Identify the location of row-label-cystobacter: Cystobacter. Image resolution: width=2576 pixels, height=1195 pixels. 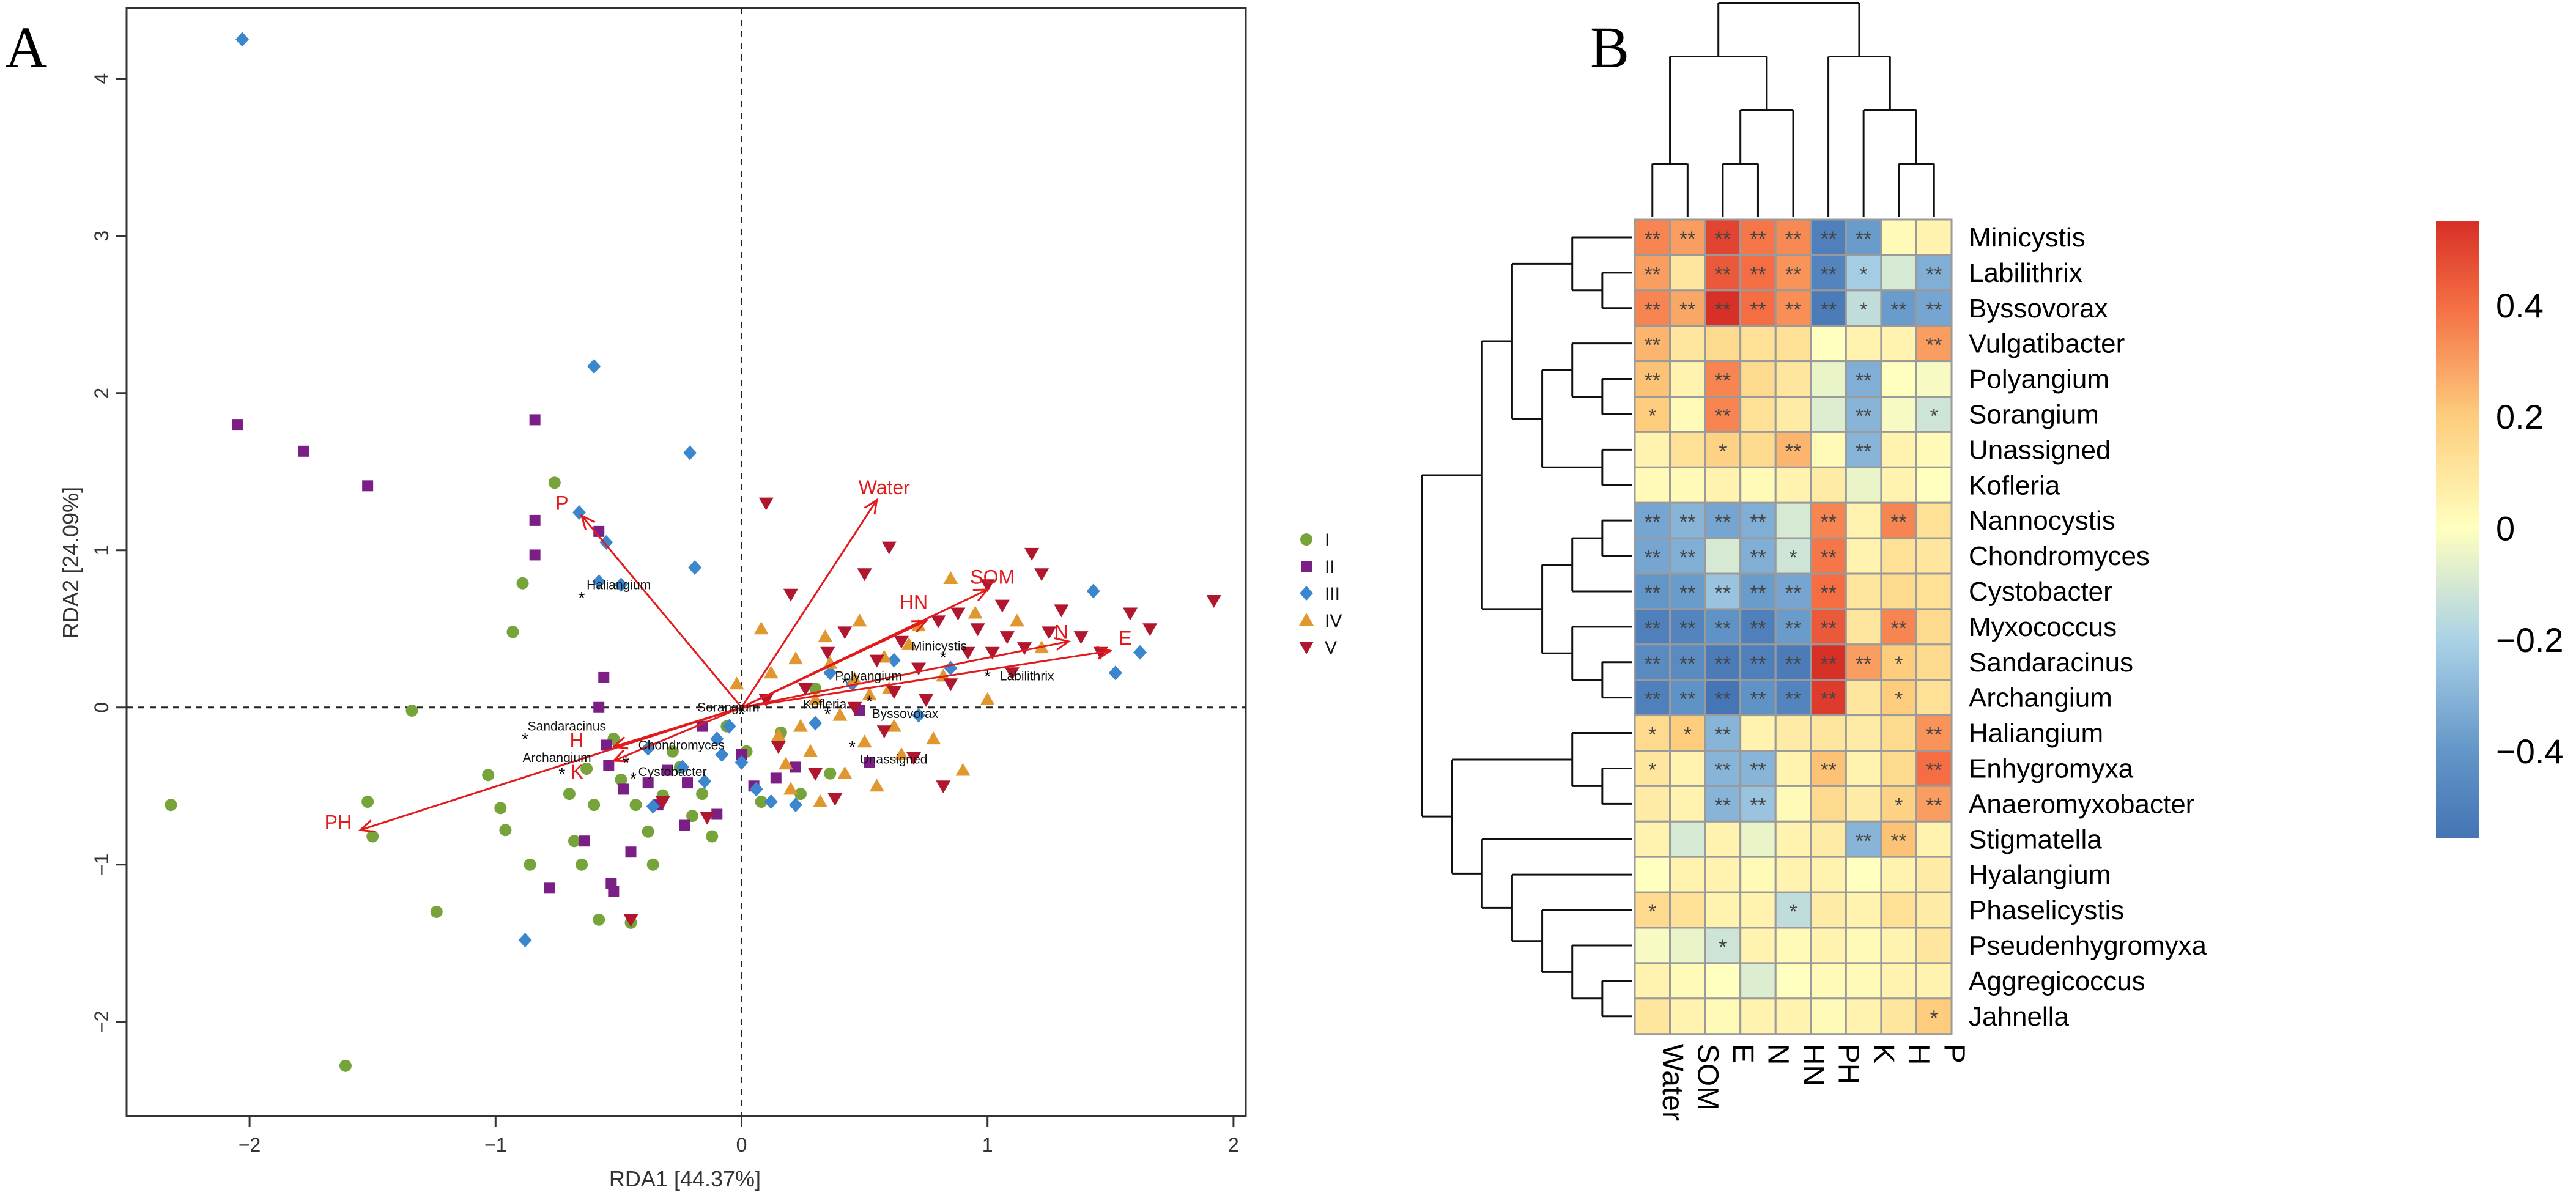
(2040, 592).